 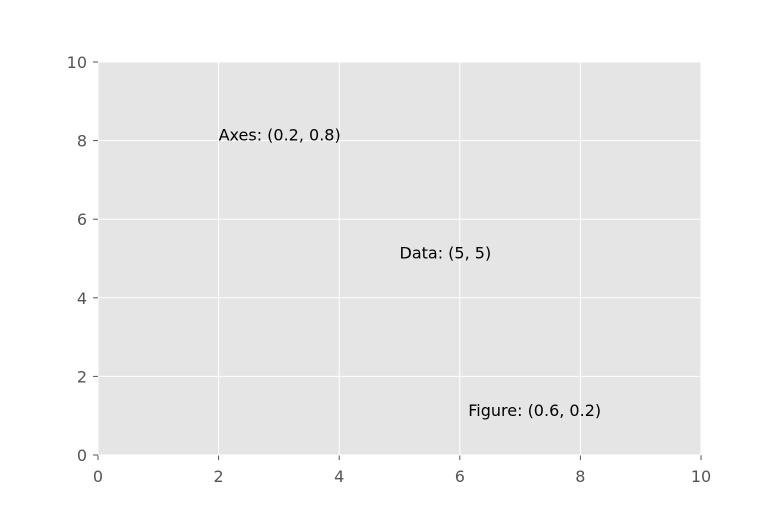 I want to click on x-tick-label: 10, so click(x=701, y=476).